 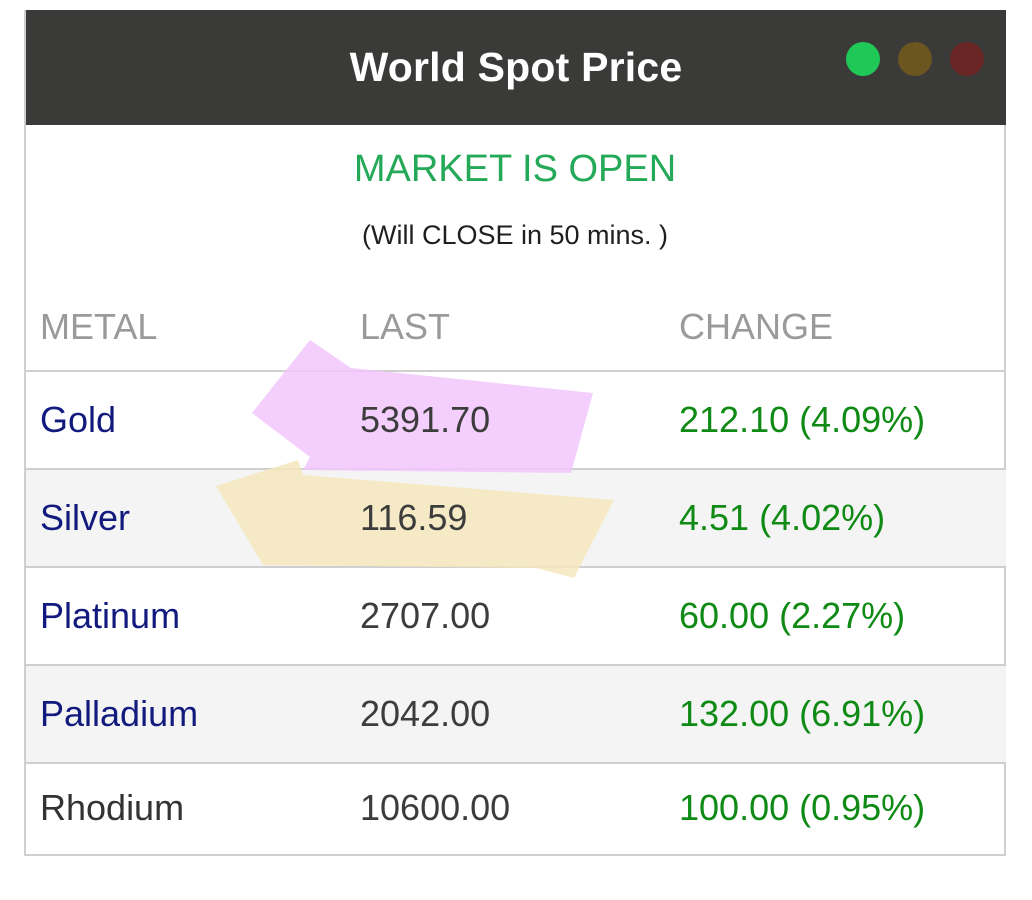 What do you see at coordinates (110, 615) in the screenshot?
I see `metal-platinum: Platinum` at bounding box center [110, 615].